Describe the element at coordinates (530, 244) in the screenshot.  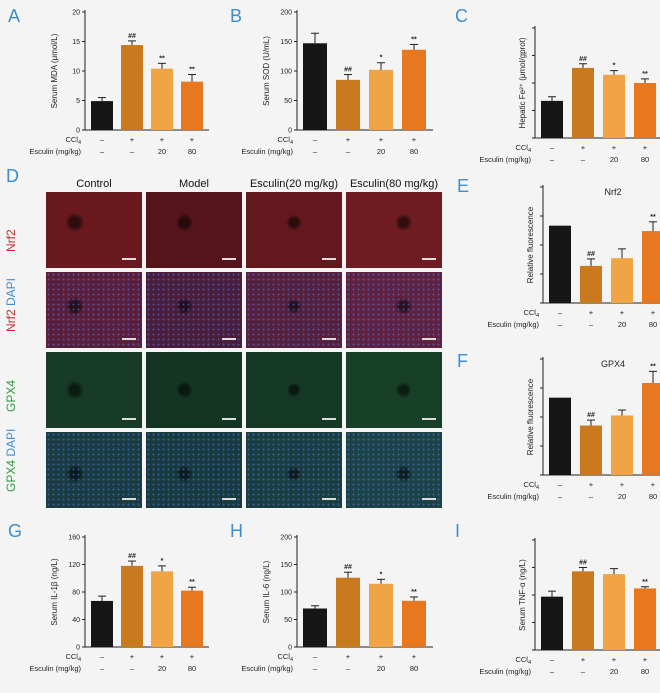
I see `y-axis-label: Relative fluorescence` at that location.